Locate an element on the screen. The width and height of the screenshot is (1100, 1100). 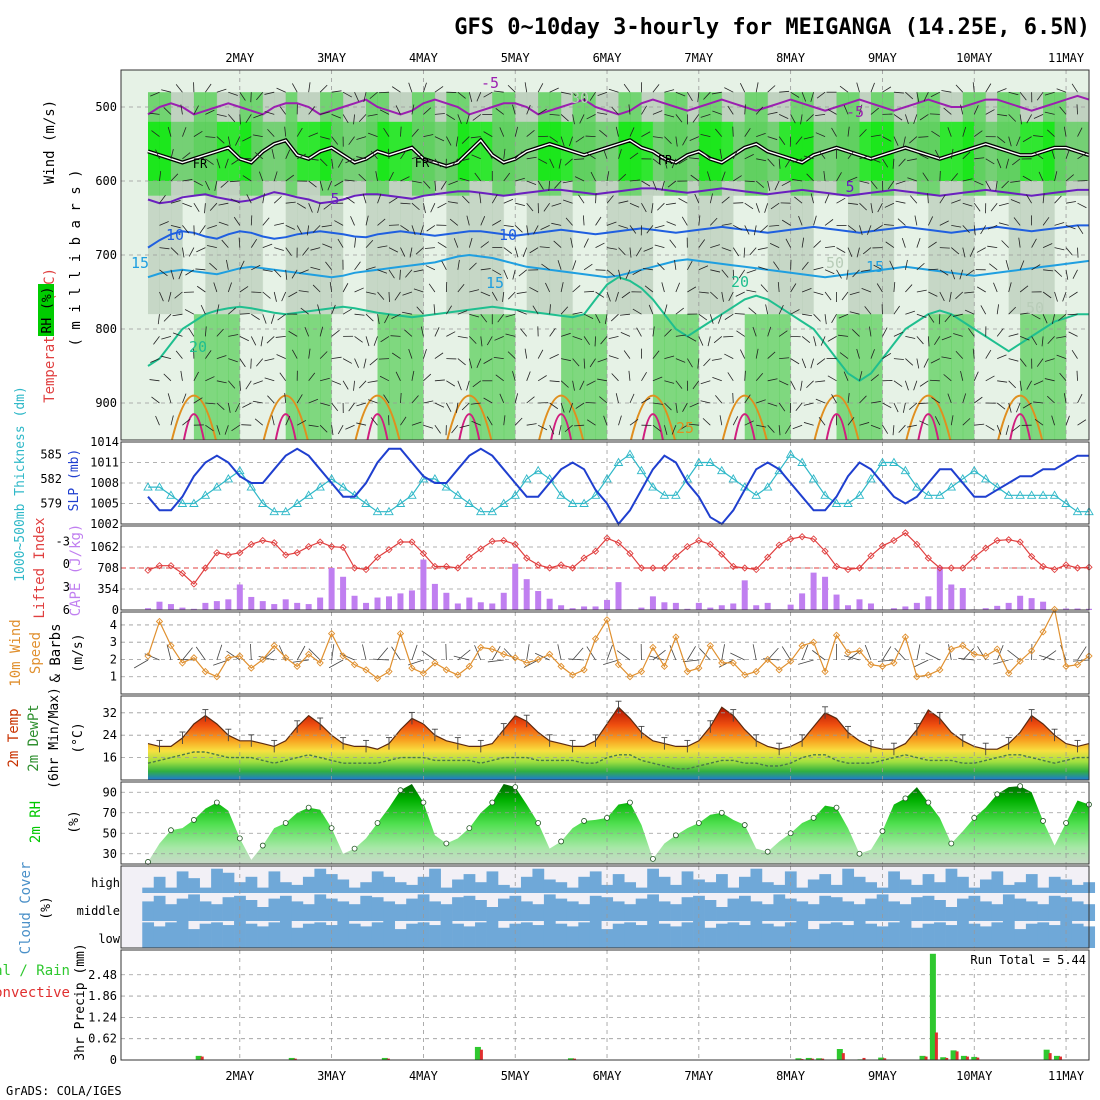
cloud-high-cell is located at coordinates (526, 884).